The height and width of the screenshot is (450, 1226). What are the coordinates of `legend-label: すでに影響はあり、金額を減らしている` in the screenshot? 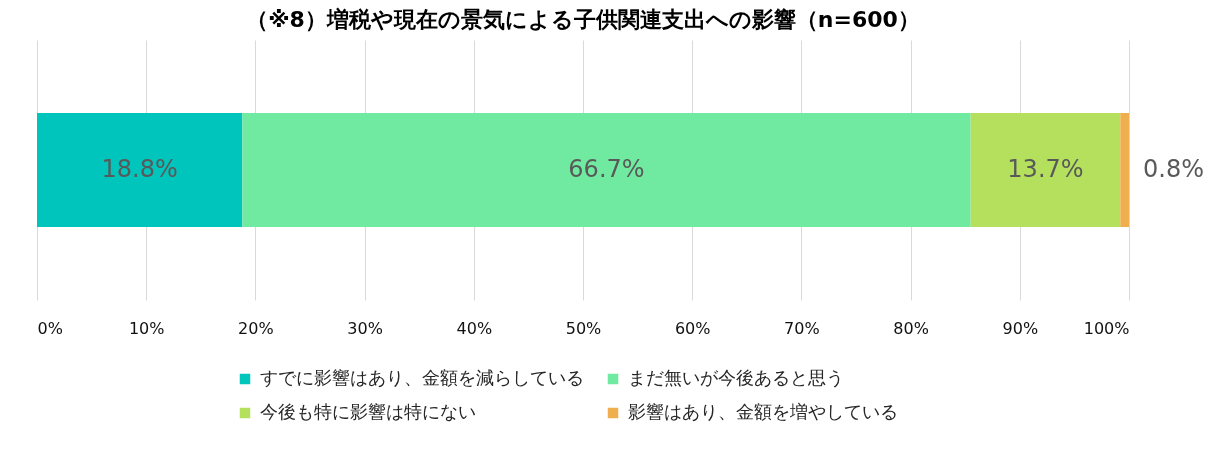 It's located at (422, 377).